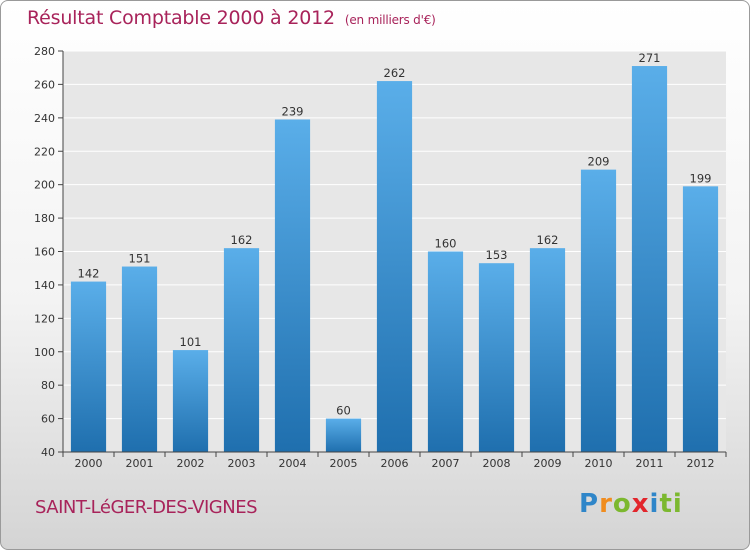 The image size is (750, 550). Describe the element at coordinates (497, 255) in the screenshot. I see `bar-value-label: 153` at that location.